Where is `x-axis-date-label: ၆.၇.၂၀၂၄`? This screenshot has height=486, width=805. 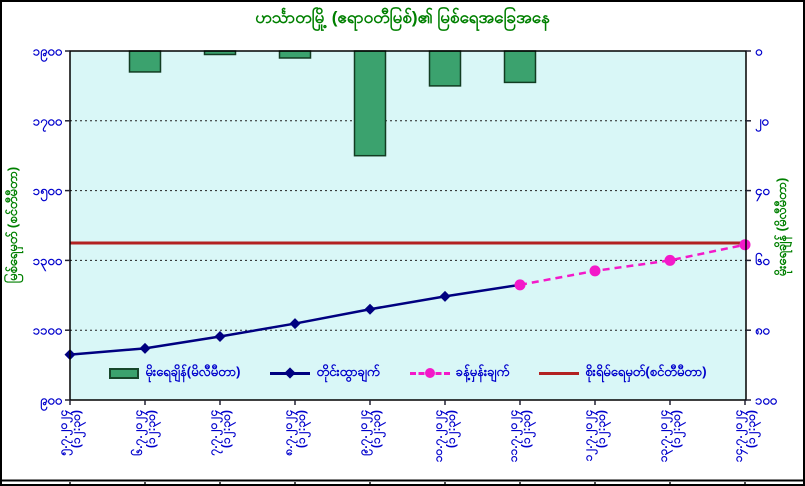 x-axis-date-label: ၆.၇.၂၀၂၄ is located at coordinates (139, 433).